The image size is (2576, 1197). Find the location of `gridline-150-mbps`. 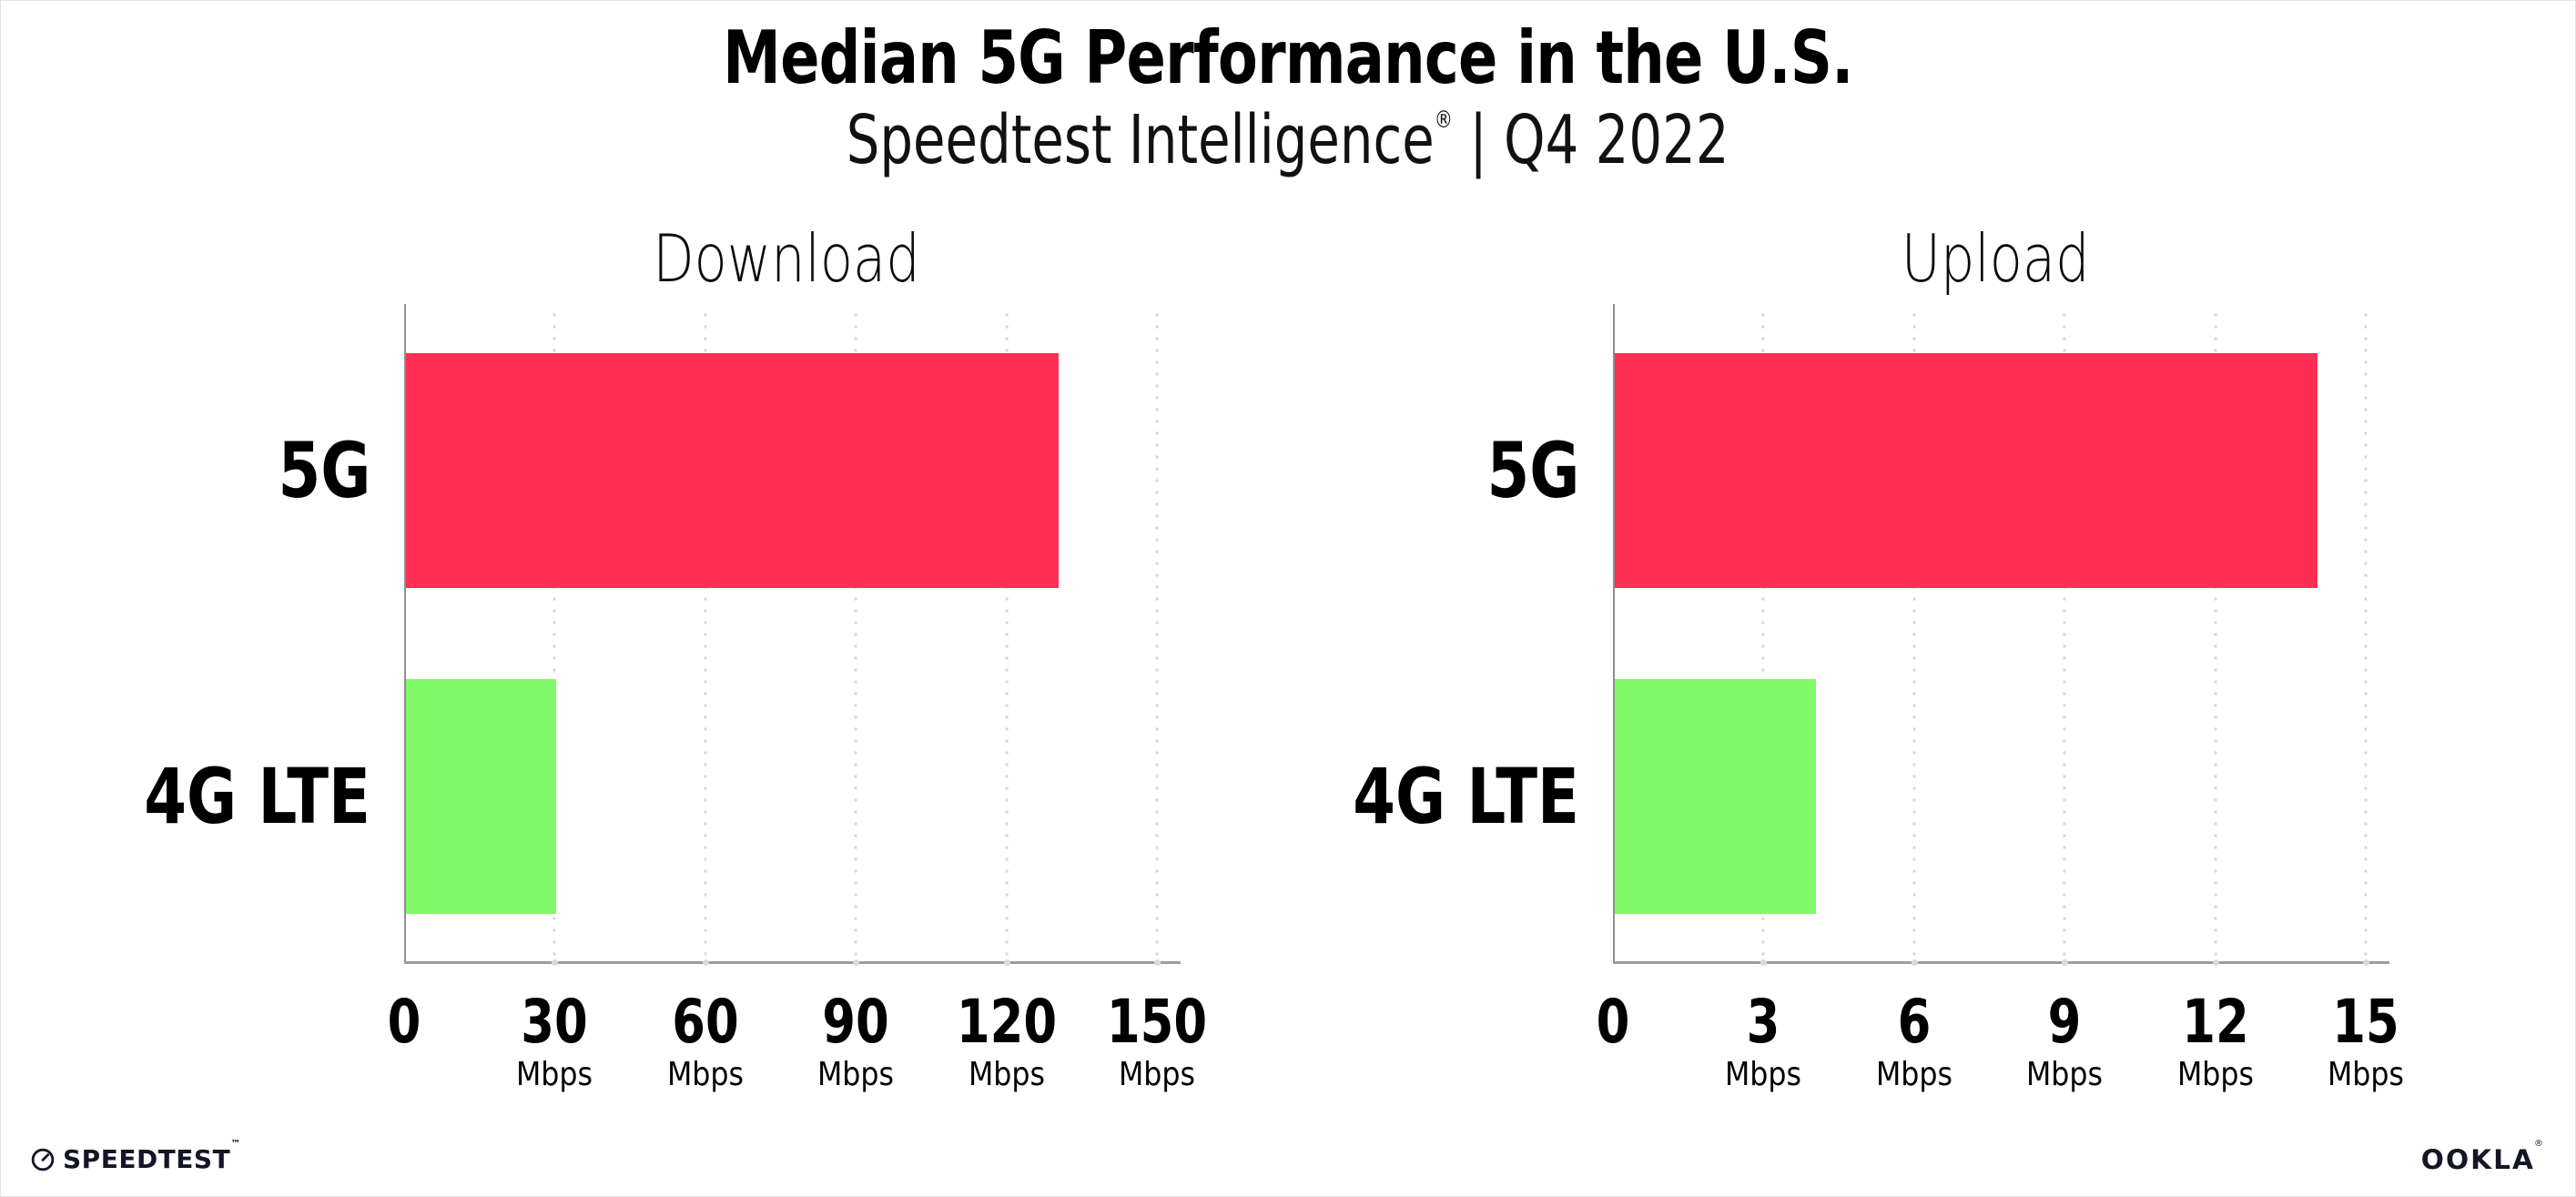

gridline-150-mbps is located at coordinates (1157, 635).